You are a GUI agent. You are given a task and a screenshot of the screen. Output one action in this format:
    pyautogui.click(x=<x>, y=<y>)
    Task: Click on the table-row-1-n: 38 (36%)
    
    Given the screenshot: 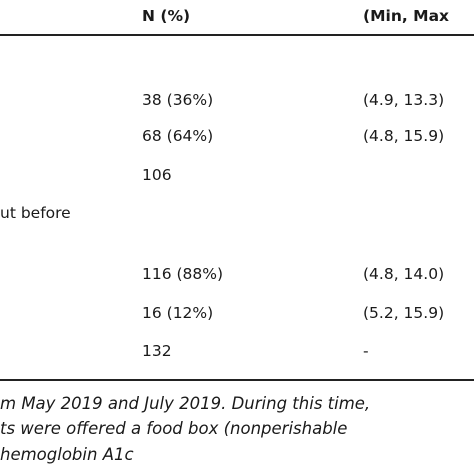 What is the action you would take?
    pyautogui.click(x=178, y=100)
    